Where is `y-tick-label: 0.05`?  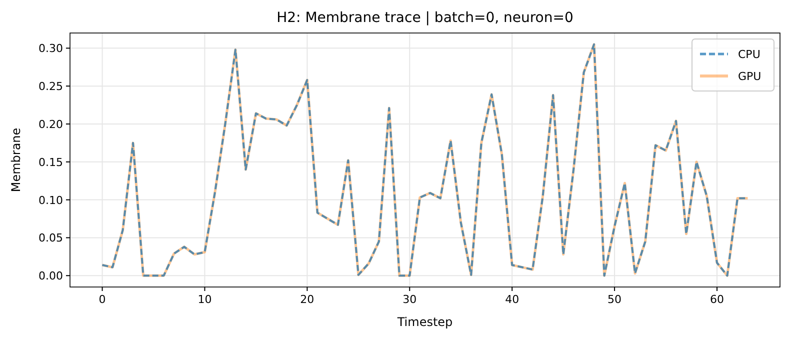
y-tick-label: 0.05 is located at coordinates (50, 238).